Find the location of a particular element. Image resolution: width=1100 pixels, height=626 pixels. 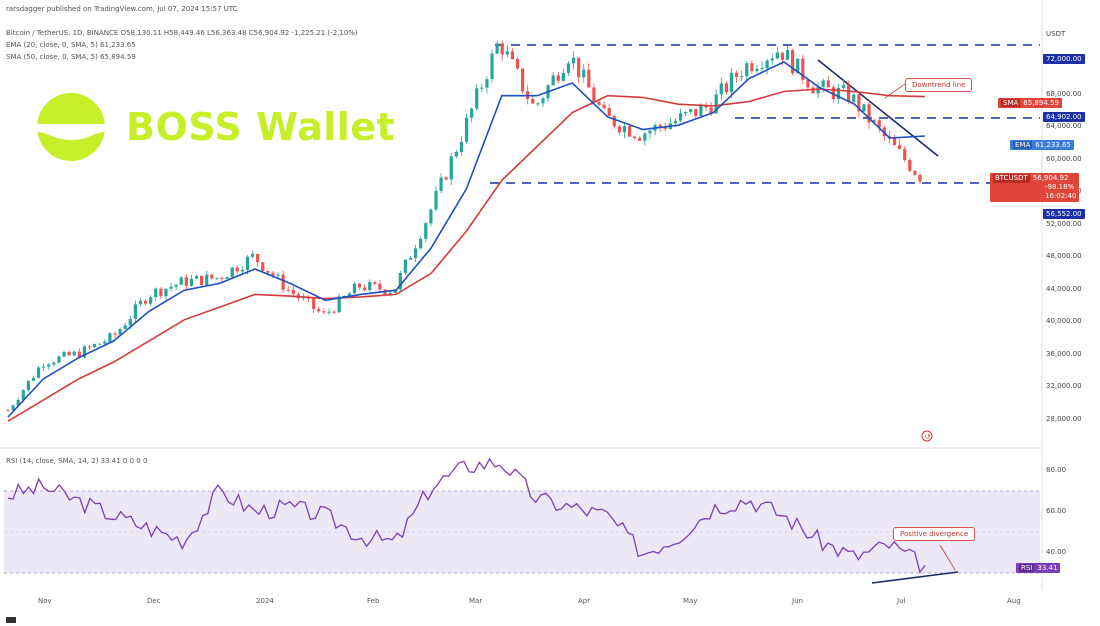

ema-price-badge: EMA 61,233.65 is located at coordinates (1042, 145).